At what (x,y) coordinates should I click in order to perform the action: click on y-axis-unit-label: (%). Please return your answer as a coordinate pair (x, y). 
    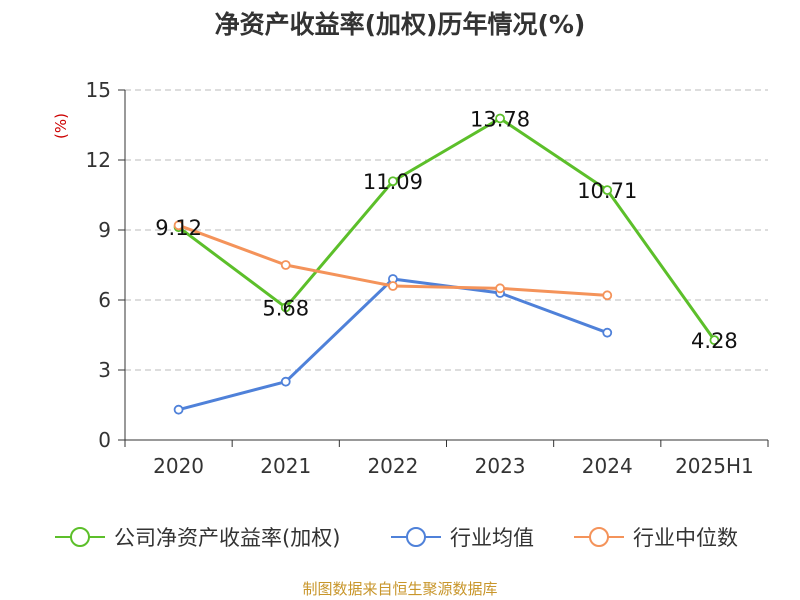
    Looking at the image, I should click on (61, 126).